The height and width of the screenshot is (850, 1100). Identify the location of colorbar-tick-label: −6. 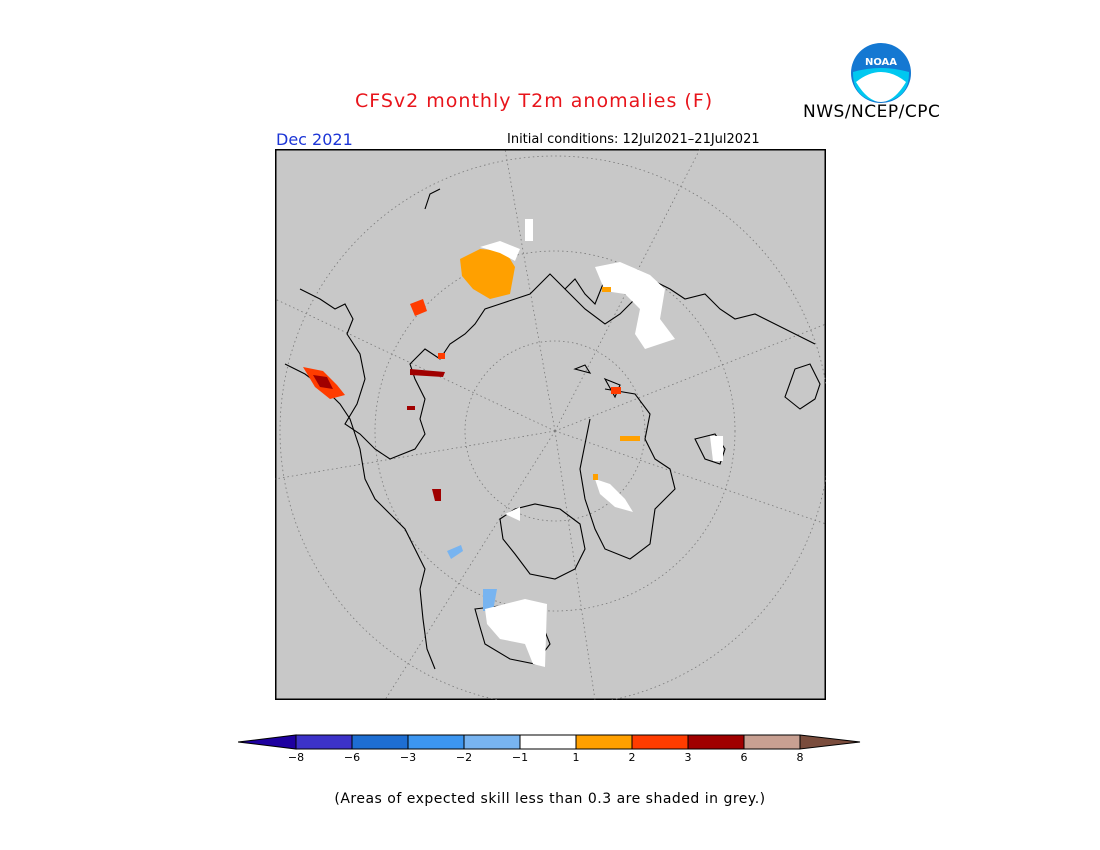
(352, 757).